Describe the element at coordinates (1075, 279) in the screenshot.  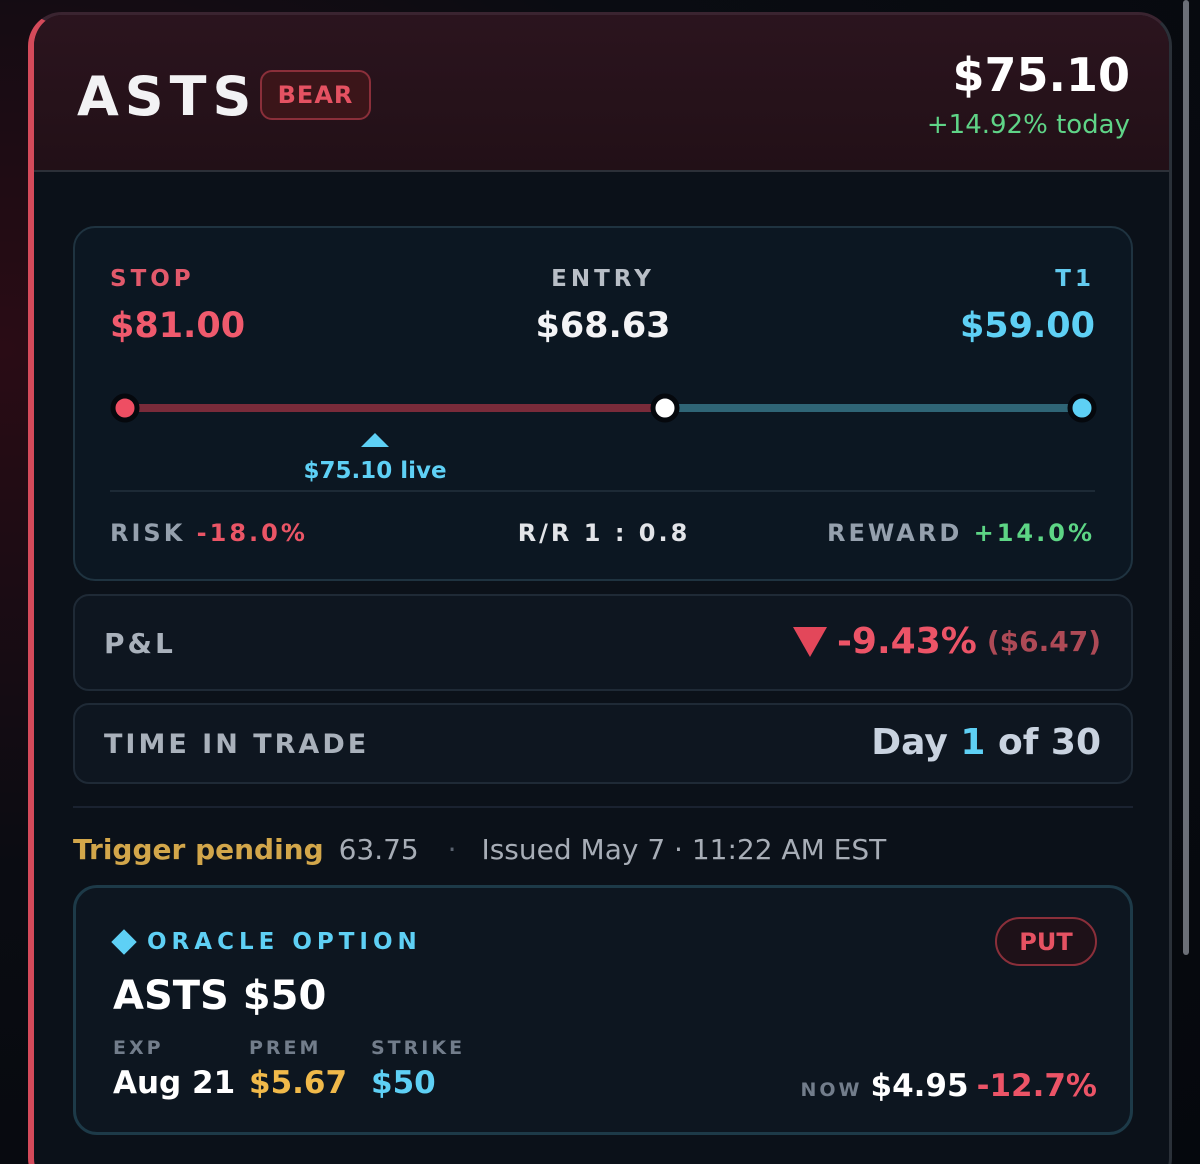
I see `target-label: T1` at that location.